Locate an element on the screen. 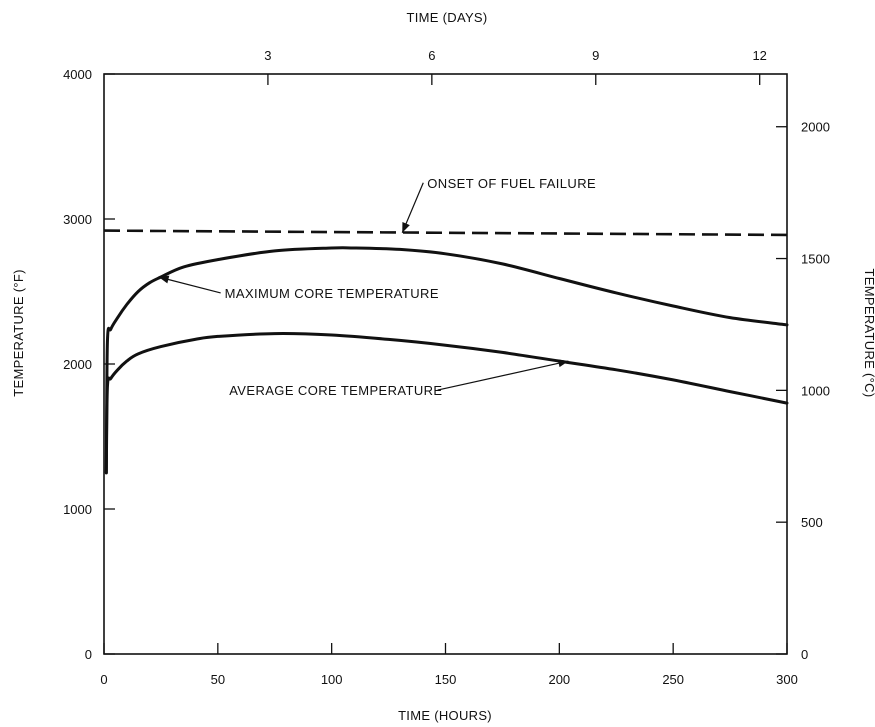 This screenshot has height=727, width=875. right-y-tick-label: 2000 is located at coordinates (815, 127).